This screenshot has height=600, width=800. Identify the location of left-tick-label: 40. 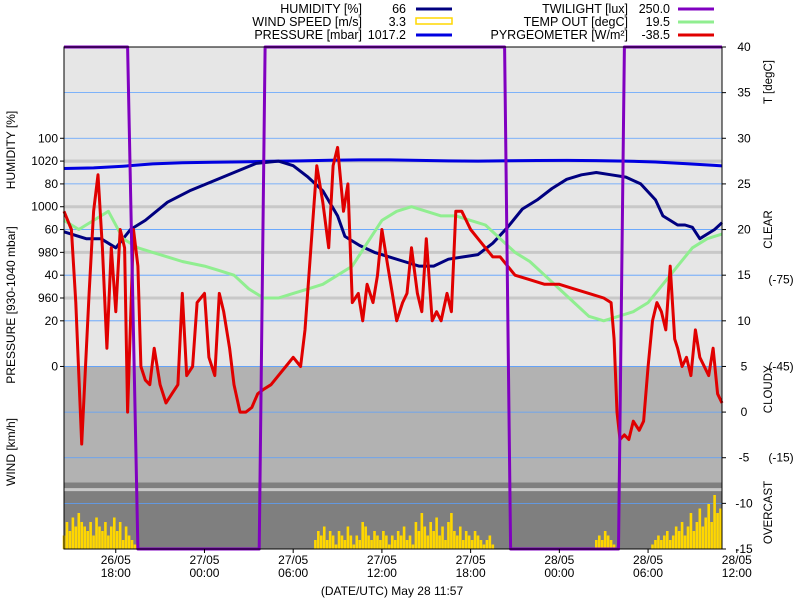
(52, 275).